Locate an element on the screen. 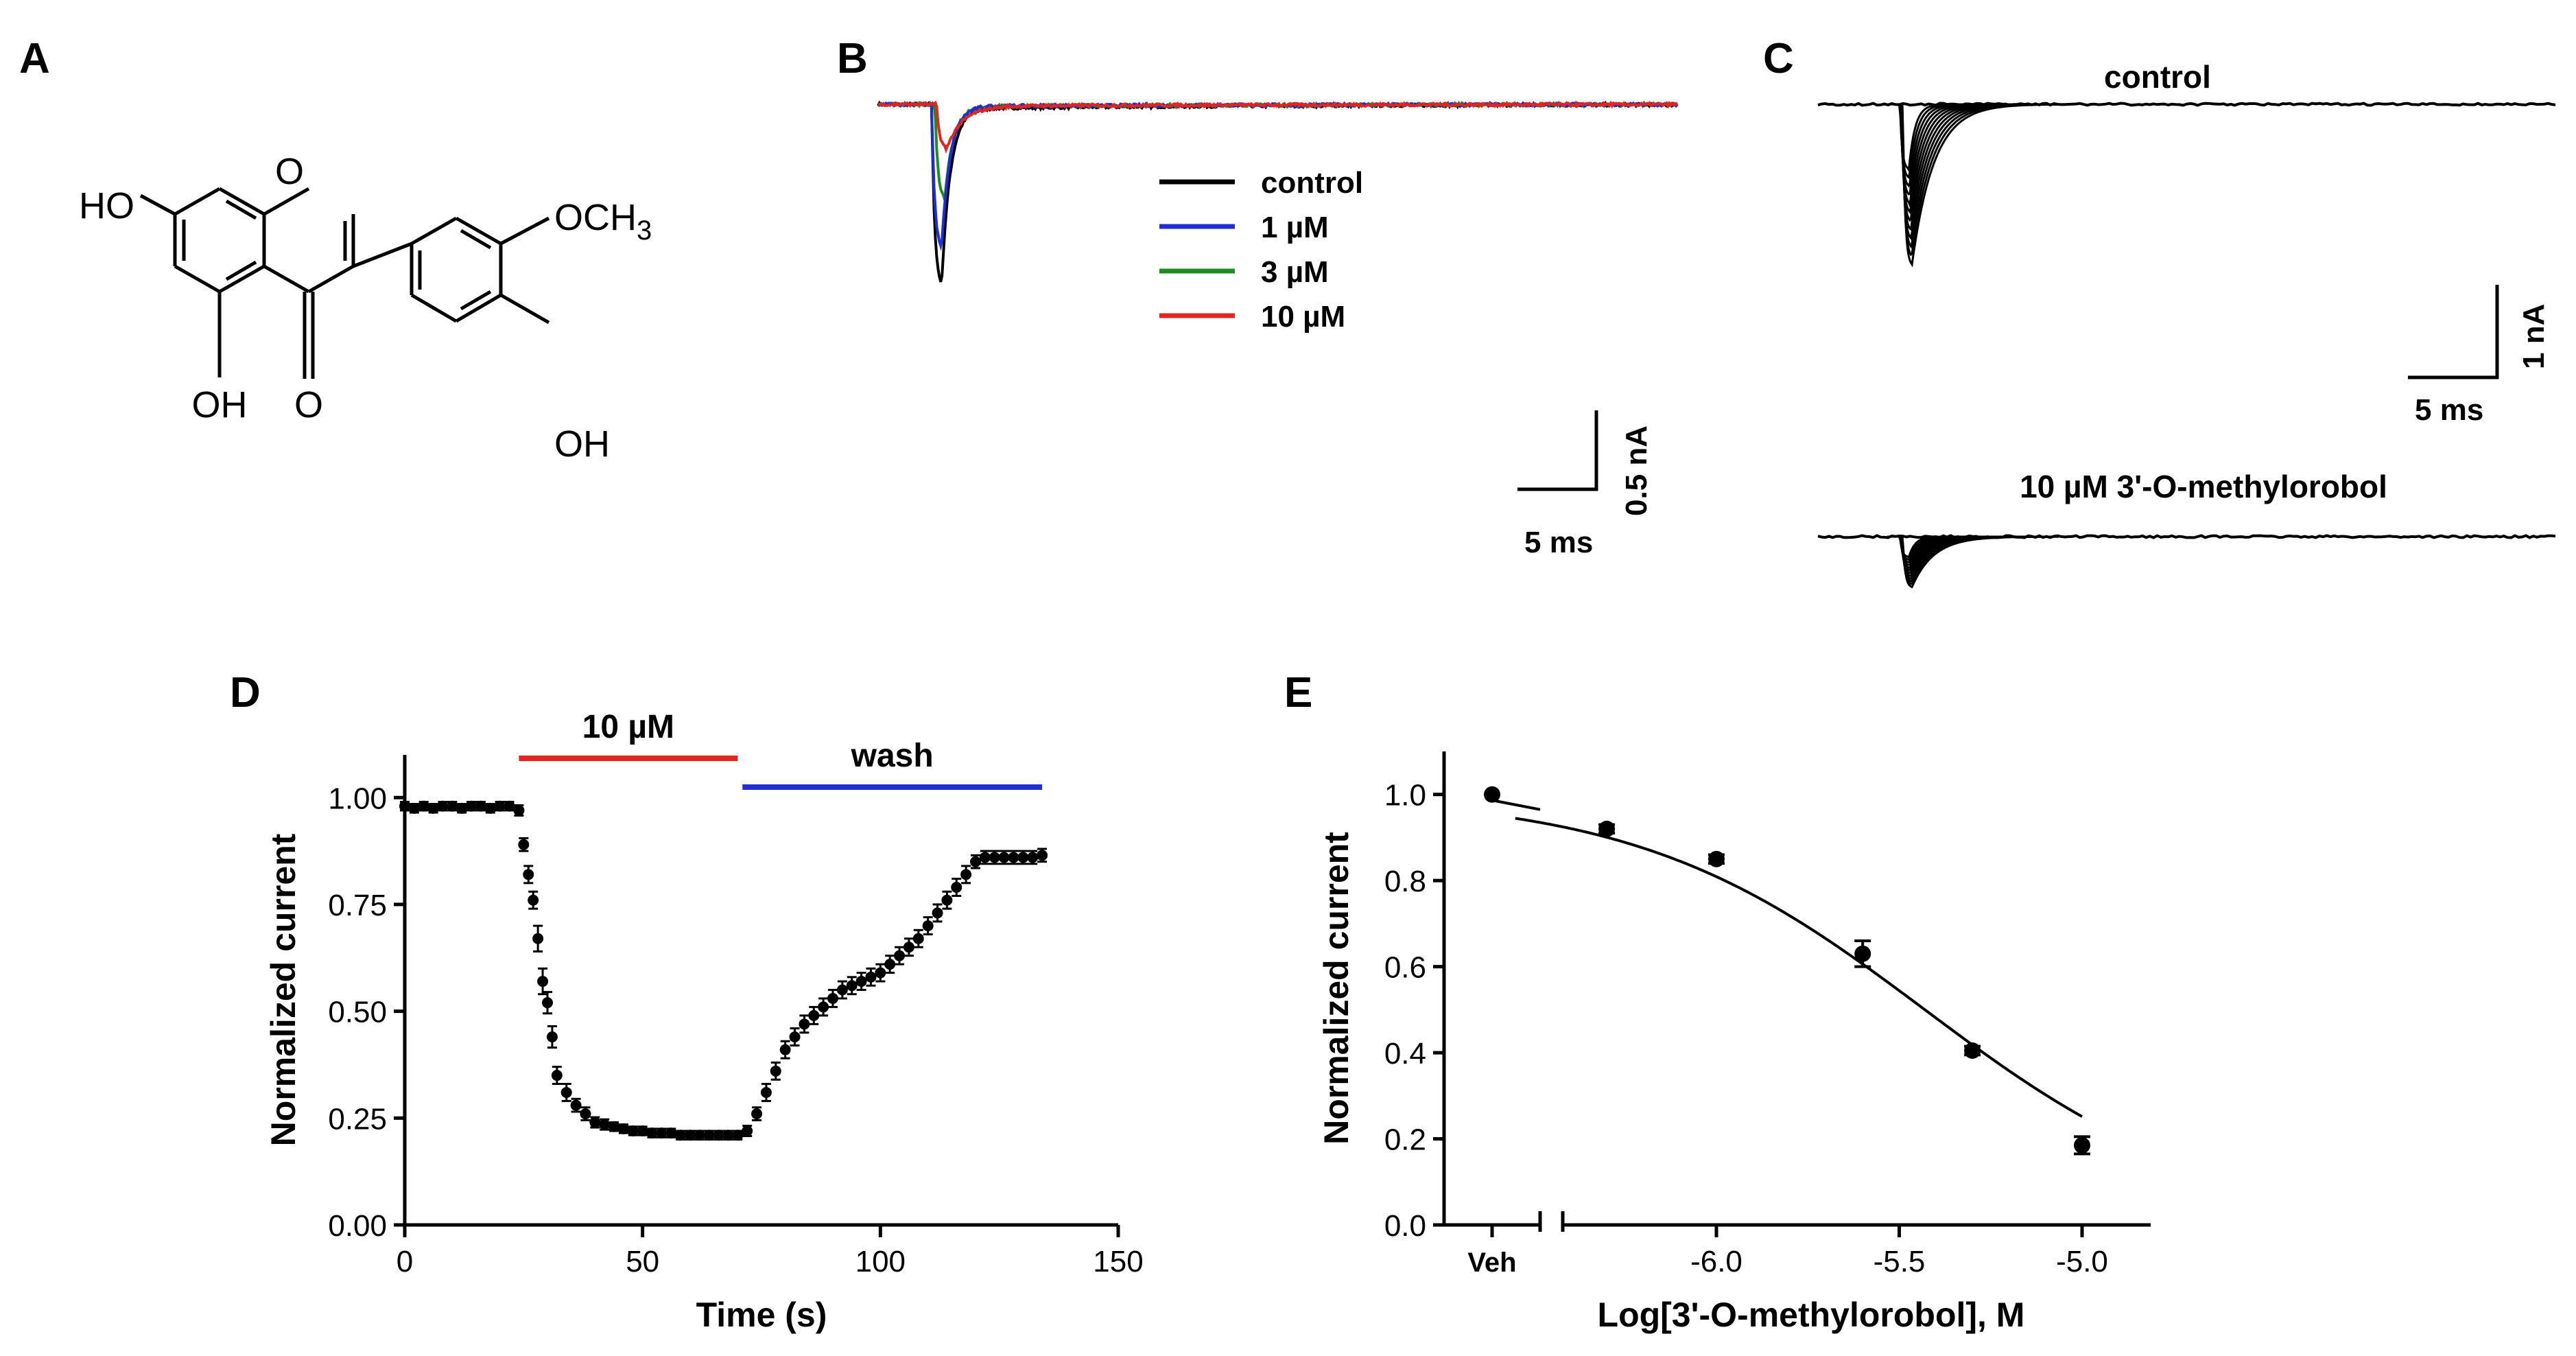  molecule-structure is located at coordinates (344, 283).